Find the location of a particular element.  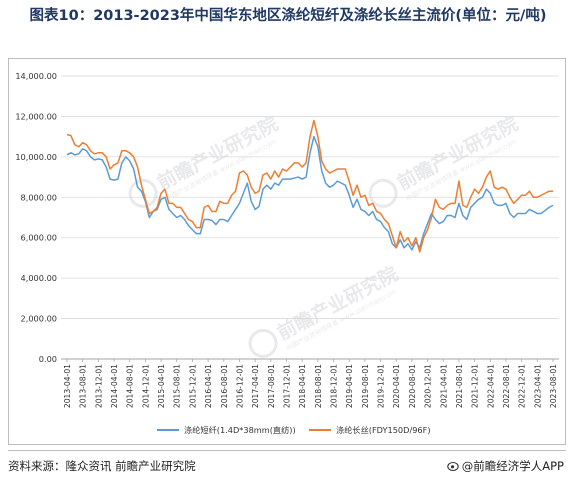

legend-label: 涤纶长丝(FDY150D/96F) is located at coordinates (383, 430).